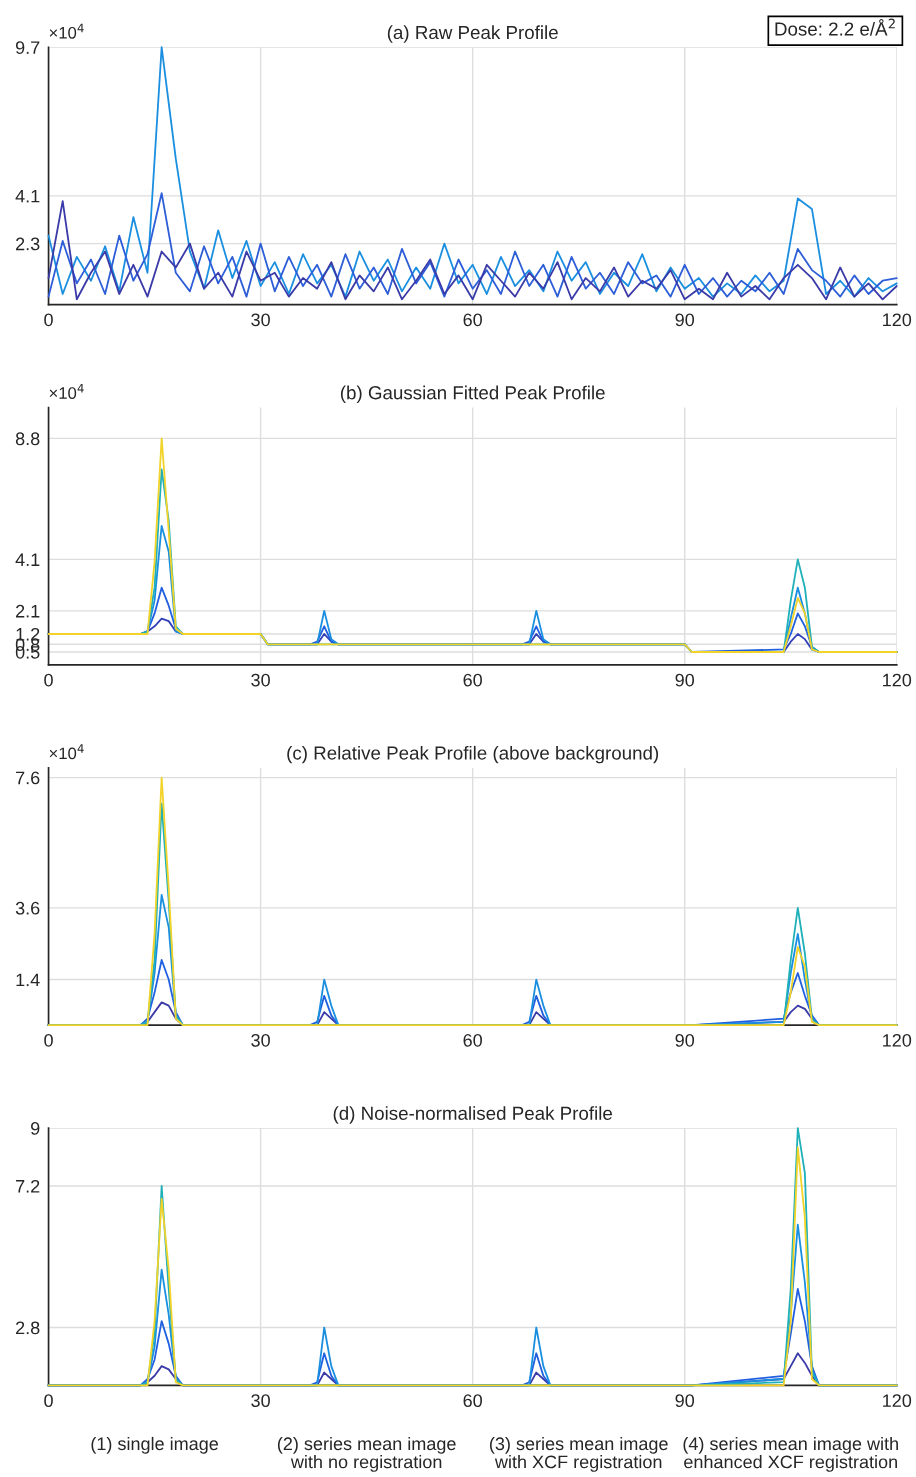 This screenshot has width=916, height=1477. I want to click on y-tick-label: 9, so click(35, 1128).